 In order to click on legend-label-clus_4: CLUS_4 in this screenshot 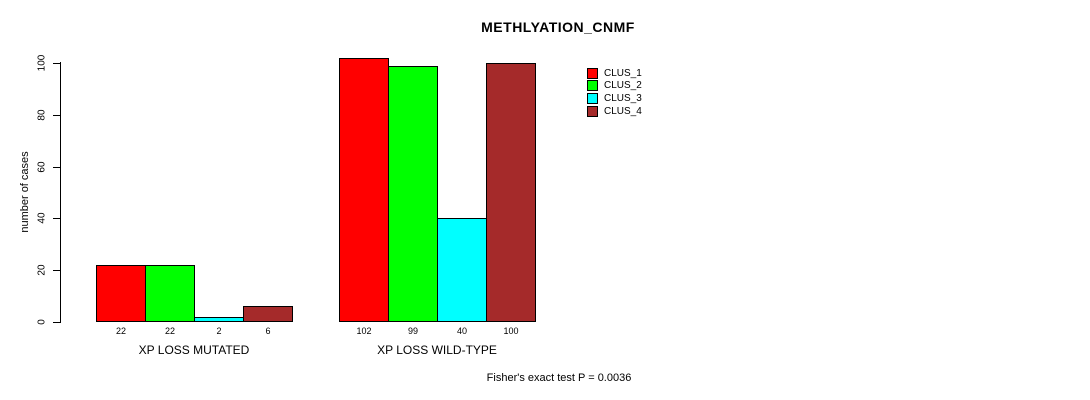, I will do `click(623, 111)`.